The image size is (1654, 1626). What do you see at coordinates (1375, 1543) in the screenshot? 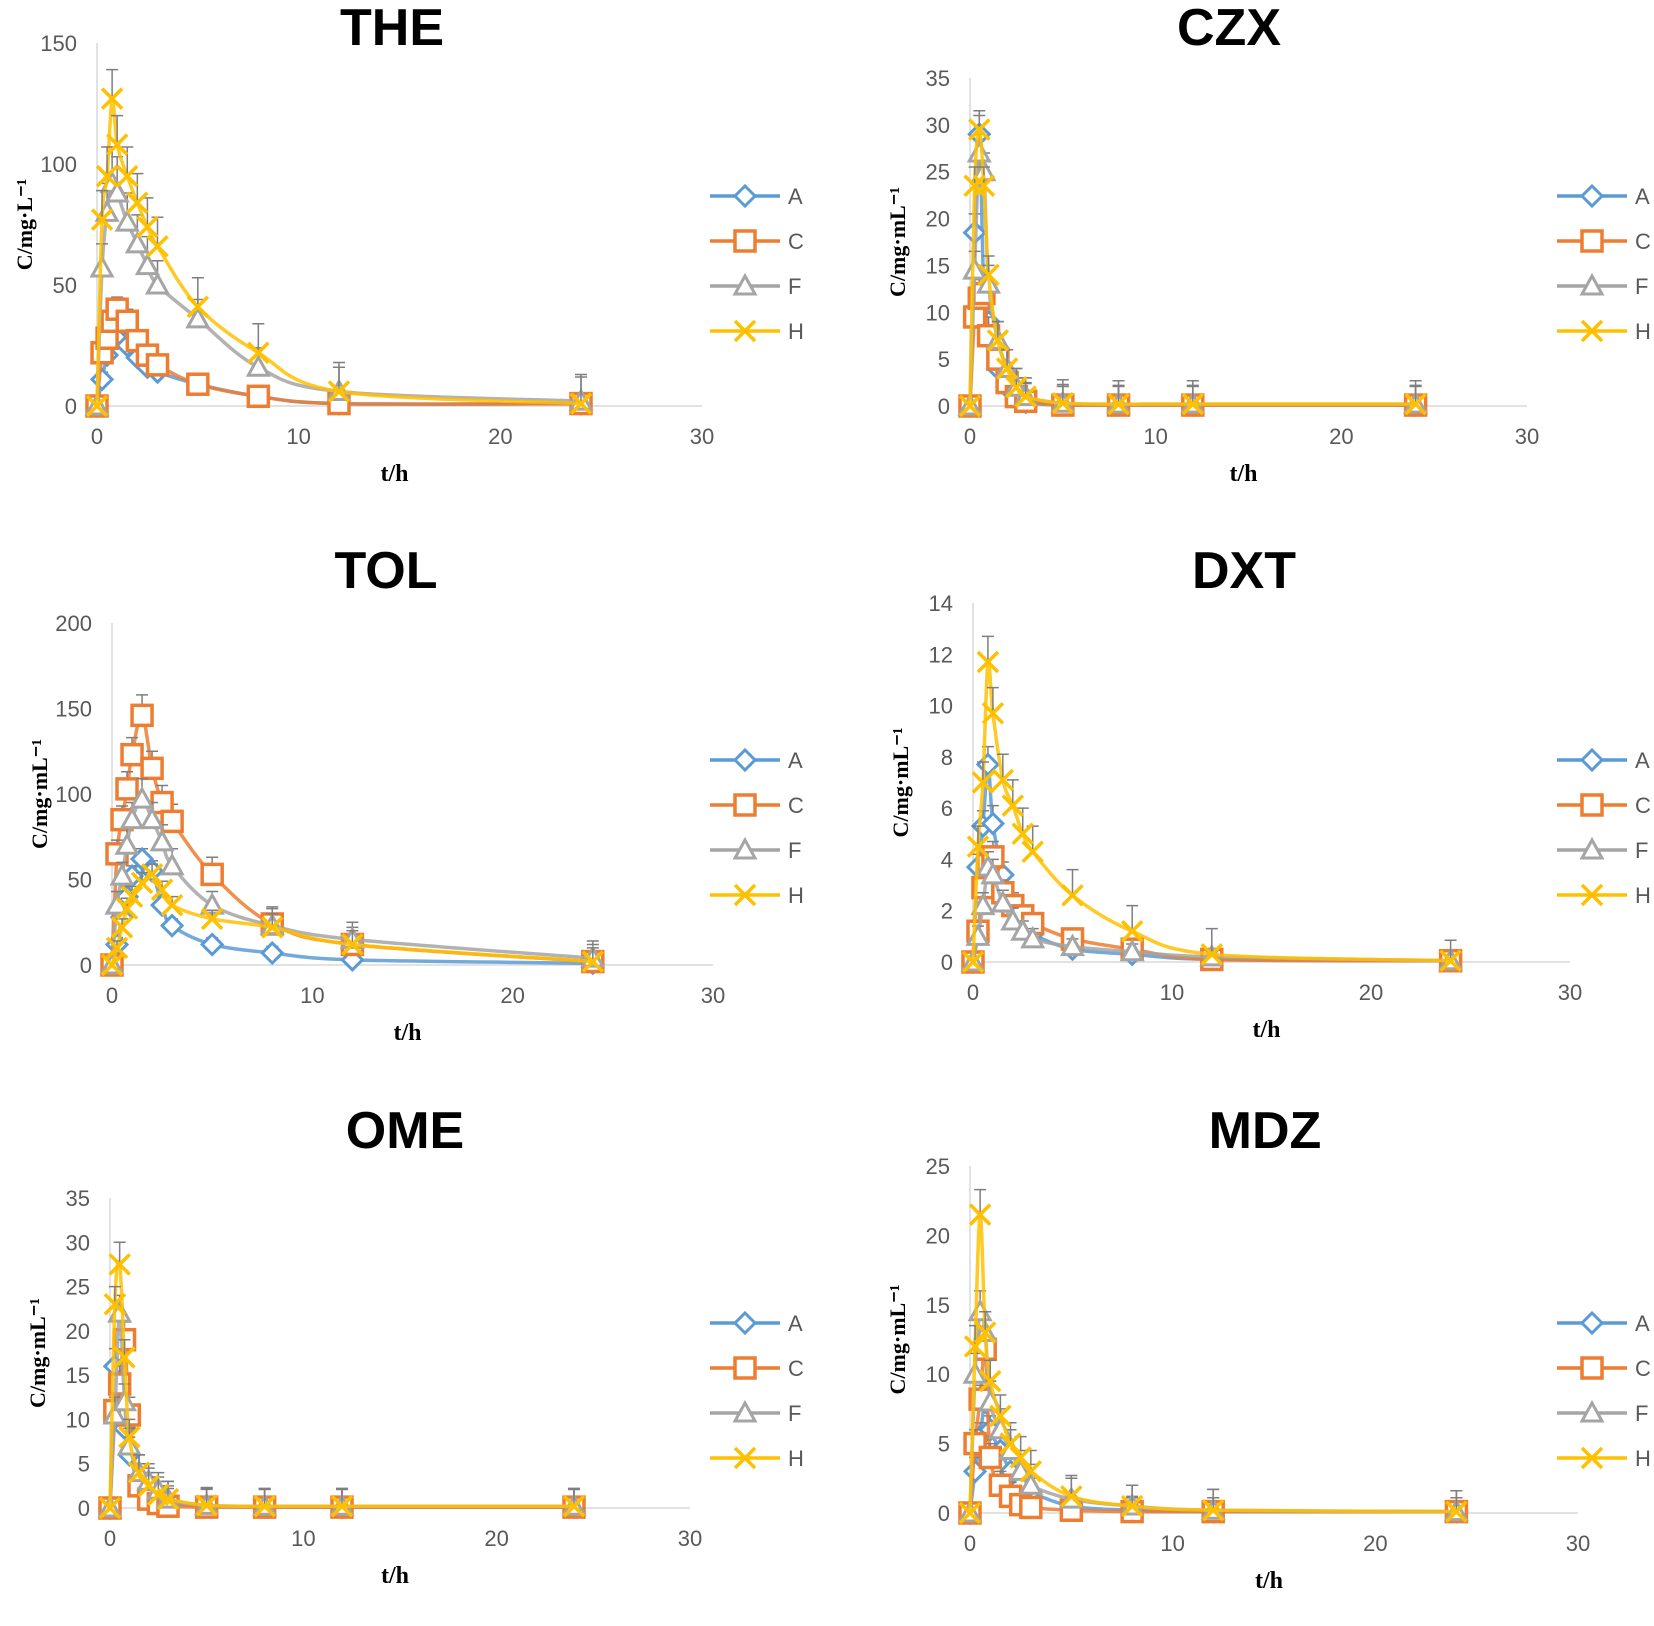
I see `x-tick-label: 20` at bounding box center [1375, 1543].